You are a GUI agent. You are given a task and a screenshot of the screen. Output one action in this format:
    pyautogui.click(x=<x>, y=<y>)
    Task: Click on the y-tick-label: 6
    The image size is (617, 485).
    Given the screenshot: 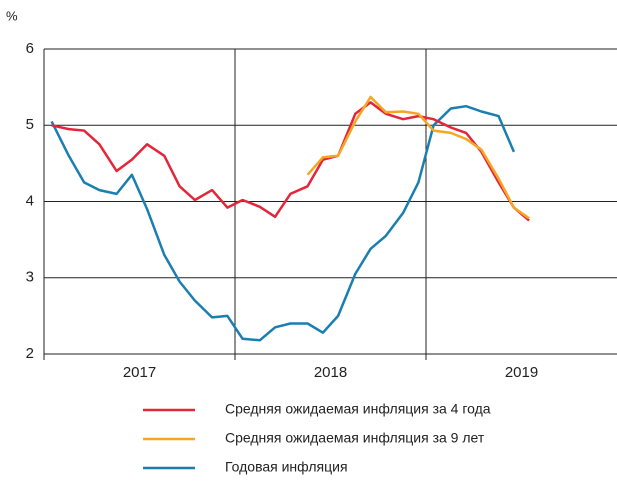 What is the action you would take?
    pyautogui.click(x=30, y=48)
    